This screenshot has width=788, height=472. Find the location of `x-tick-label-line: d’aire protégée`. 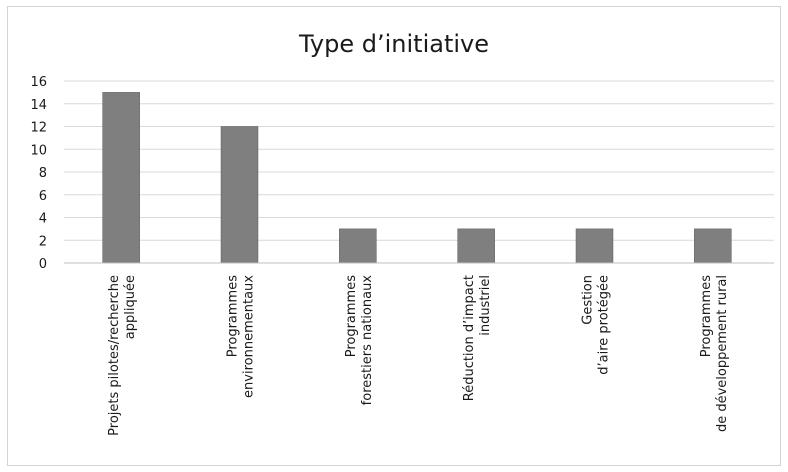

x-tick-label-line: d’aire protégée is located at coordinates (604, 325).